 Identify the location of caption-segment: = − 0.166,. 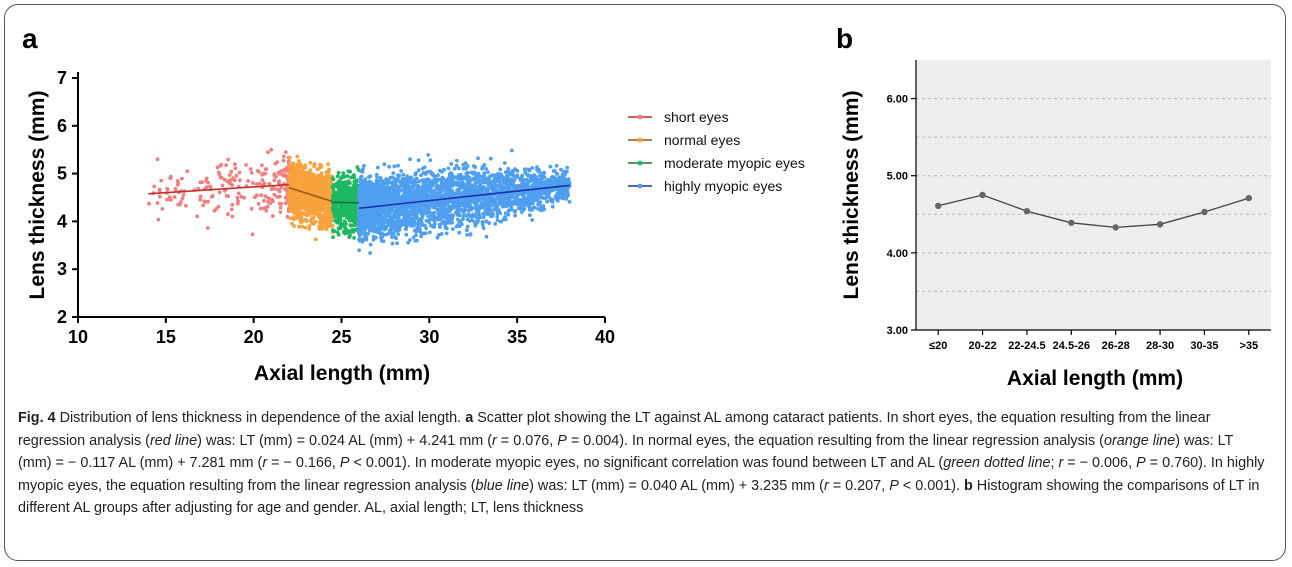
(303, 463).